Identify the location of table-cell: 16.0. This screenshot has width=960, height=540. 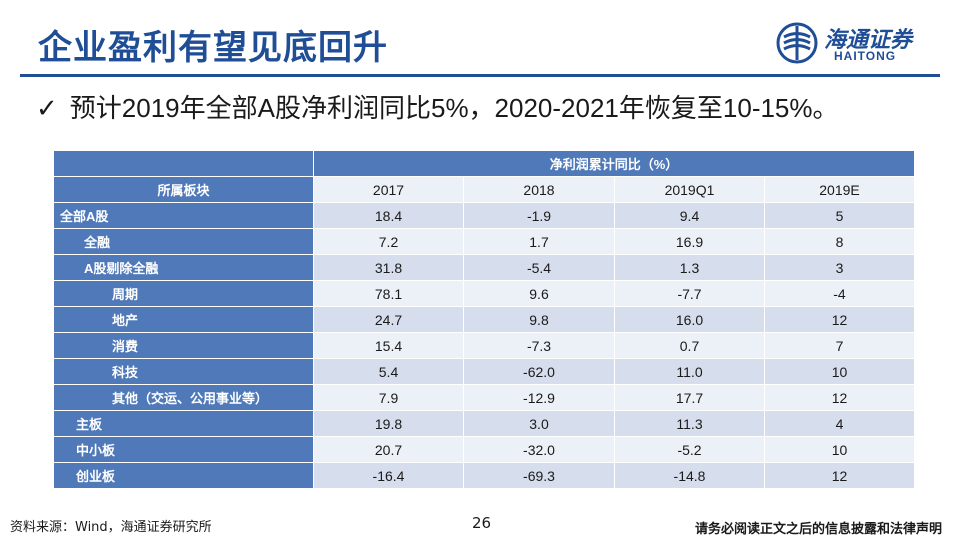
(689, 319).